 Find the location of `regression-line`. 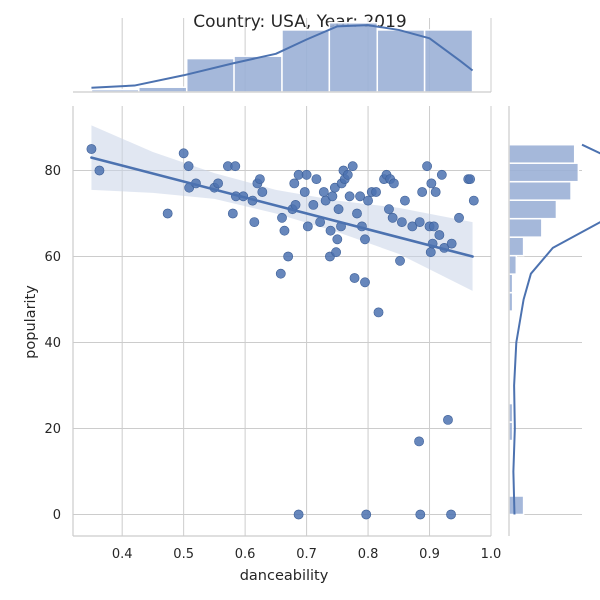

regression-line is located at coordinates (282, 207).